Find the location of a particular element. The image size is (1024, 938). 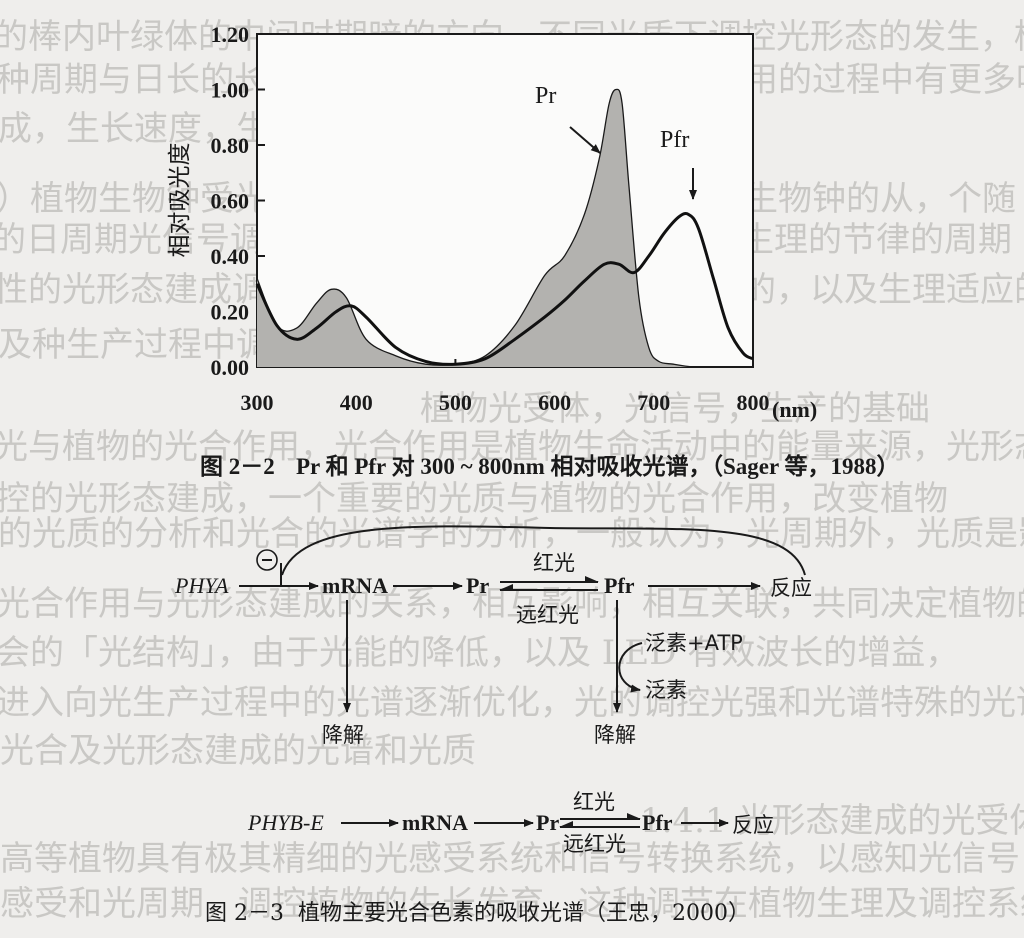

degrade-label-2: 降解 is located at coordinates (615, 735).